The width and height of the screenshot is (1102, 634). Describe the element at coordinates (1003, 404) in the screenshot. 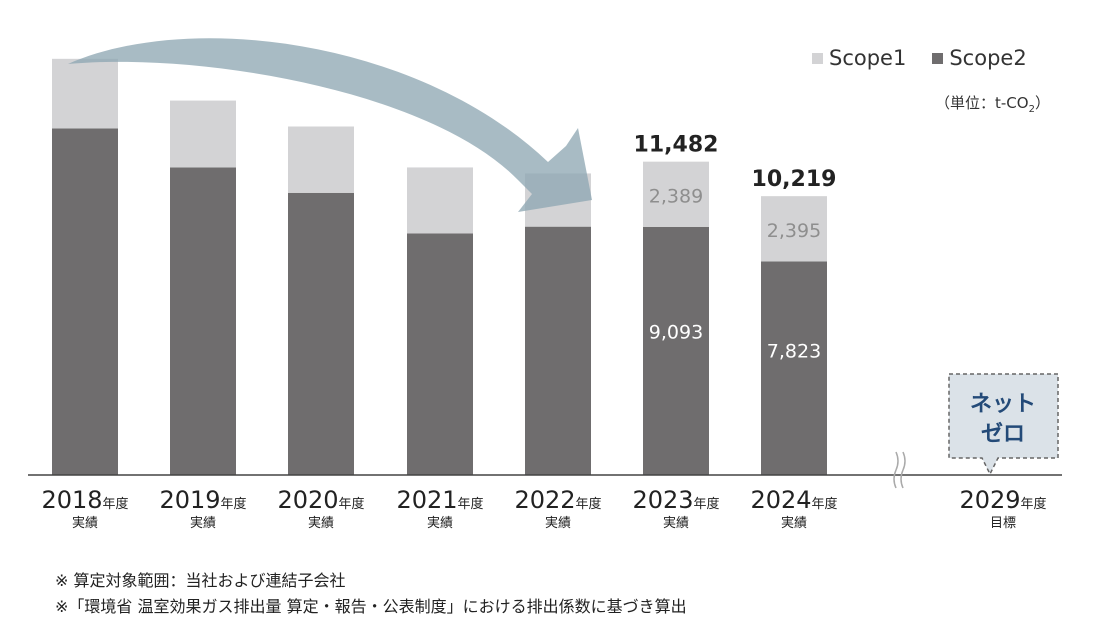

I see `net-zero-label-line1: ネット` at that location.